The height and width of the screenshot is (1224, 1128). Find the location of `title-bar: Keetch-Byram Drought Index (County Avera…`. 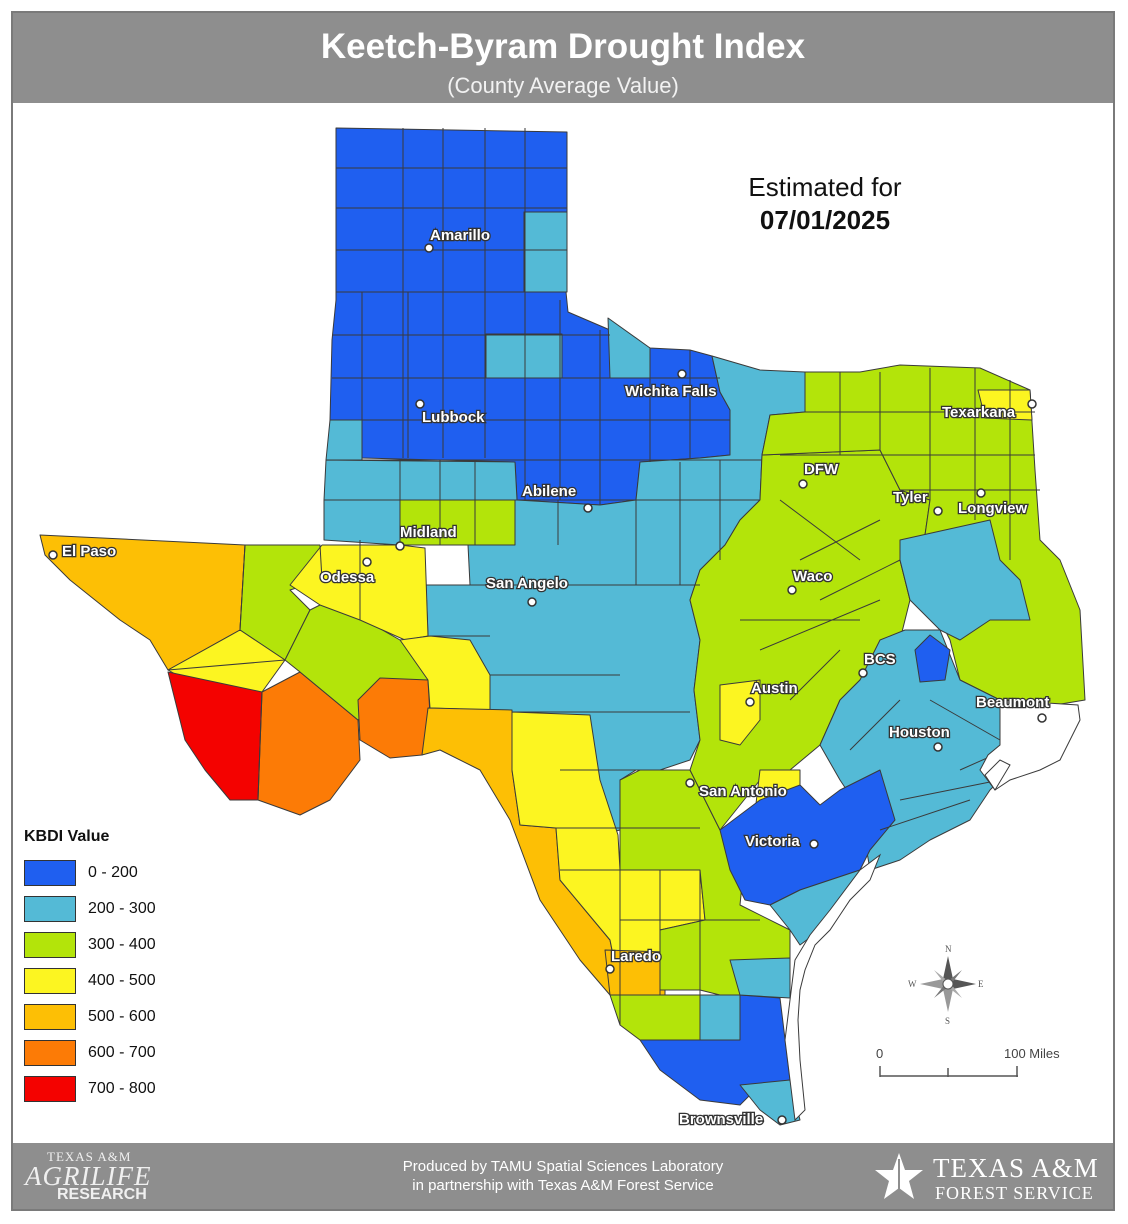

title-bar: Keetch-Byram Drought Index (County Avera… is located at coordinates (563, 58).